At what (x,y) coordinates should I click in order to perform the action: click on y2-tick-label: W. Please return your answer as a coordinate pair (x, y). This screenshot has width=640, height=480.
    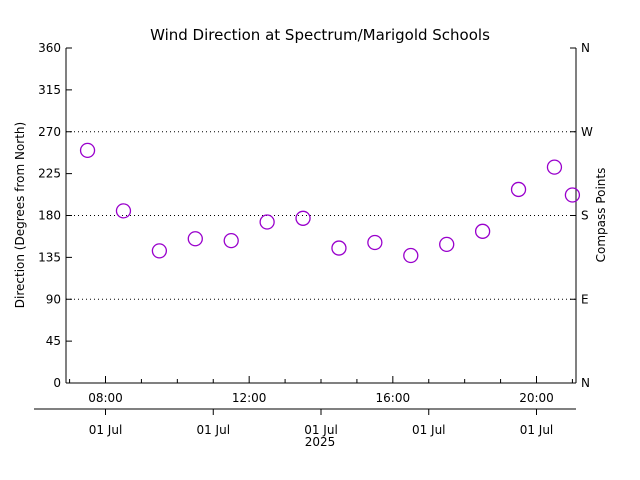
    Looking at the image, I should click on (587, 132).